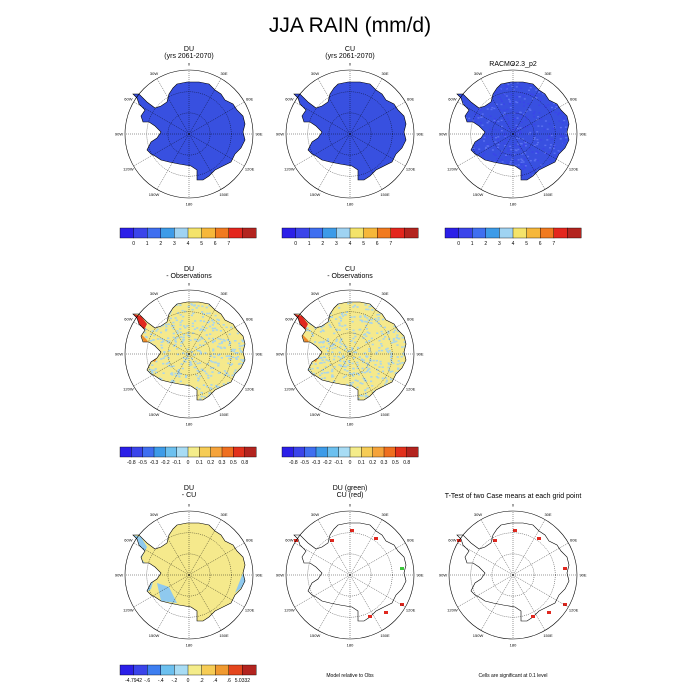 The width and height of the screenshot is (700, 700). What do you see at coordinates (350, 575) in the screenshot?
I see `map-significance-du-cu: 0 30E 60E 90E 120E 150E 180 150W 120W 90W 60W 30W` at bounding box center [350, 575].